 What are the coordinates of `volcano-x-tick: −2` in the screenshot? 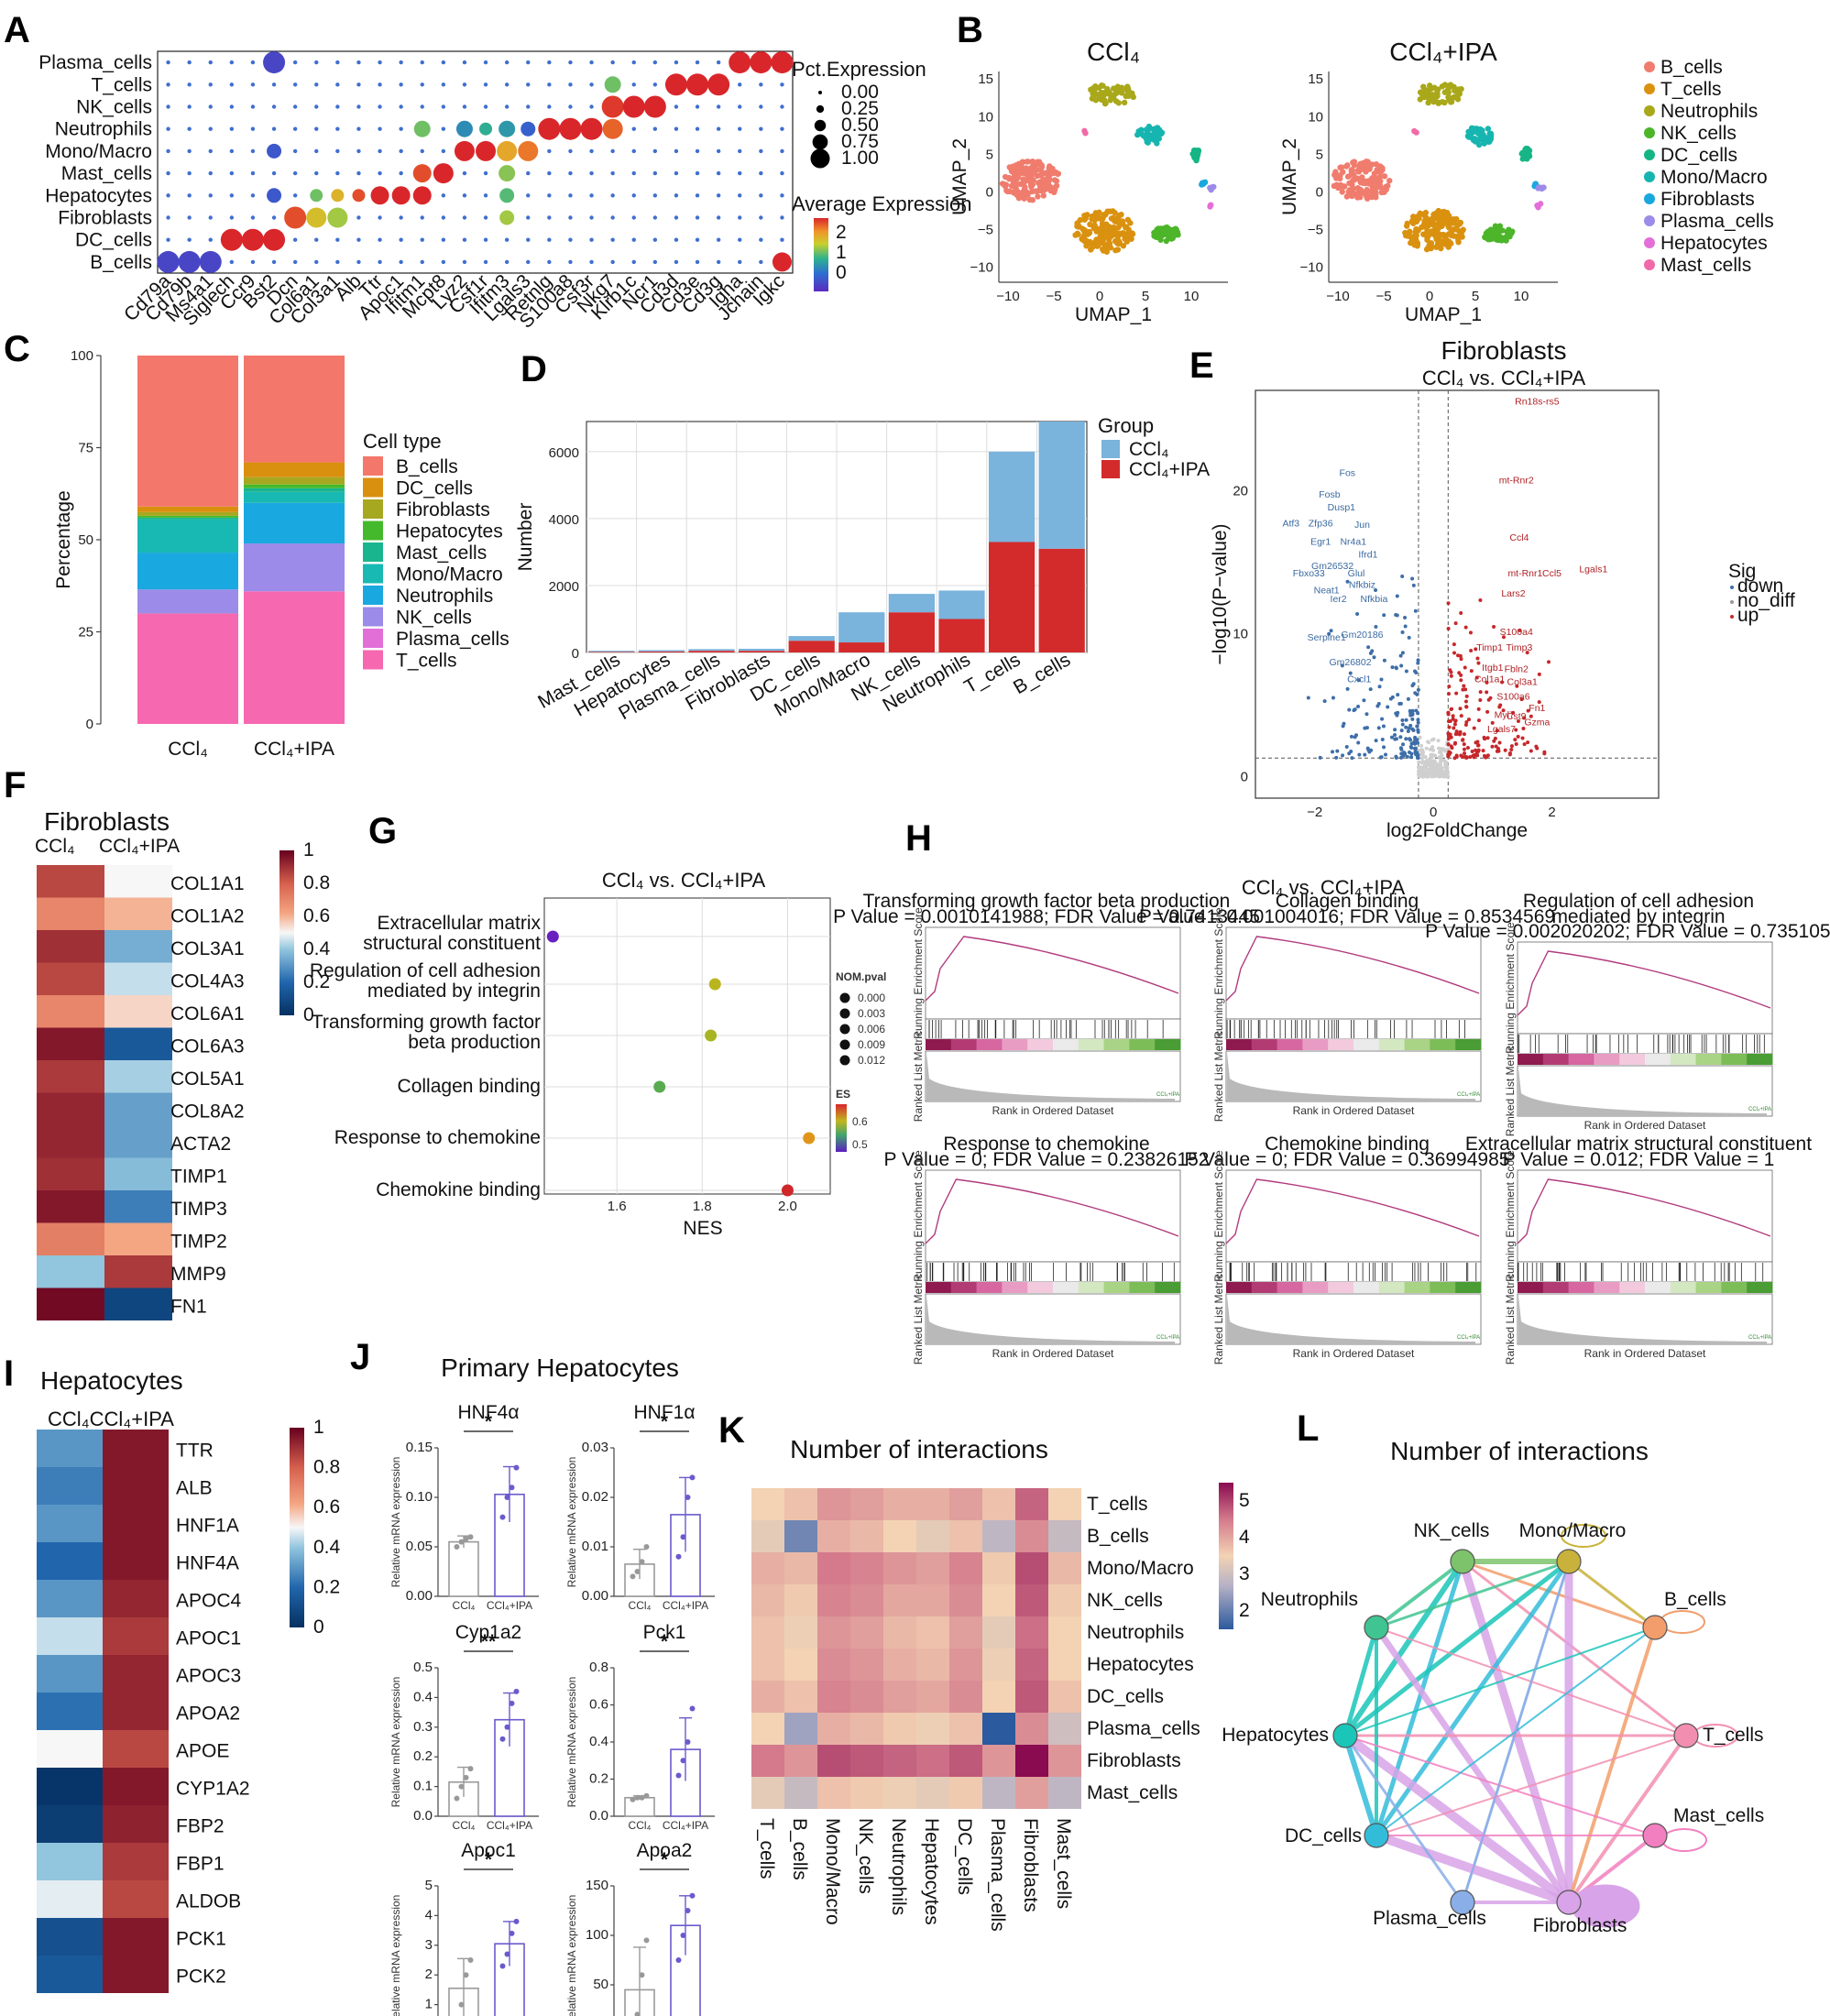 It's located at (1314, 812).